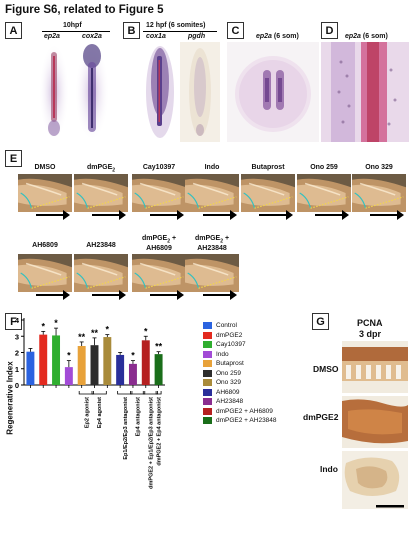  Describe the element at coordinates (326, 369) in the screenshot. I see `panel-g-row-label-dmso: DMSO` at that location.